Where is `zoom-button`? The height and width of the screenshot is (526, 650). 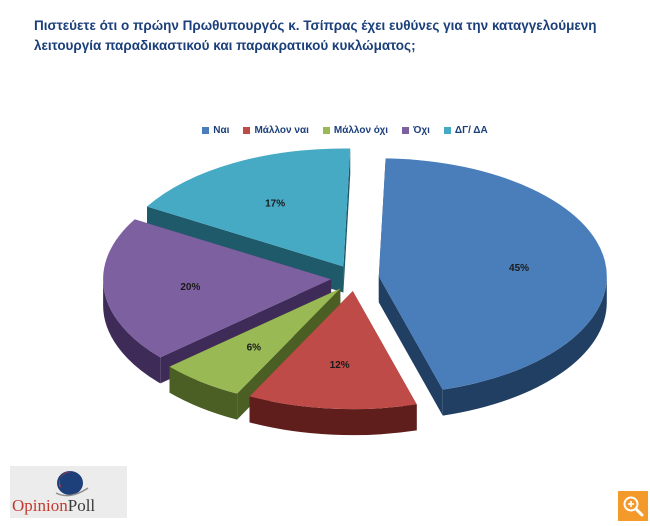 zoom-button is located at coordinates (633, 506).